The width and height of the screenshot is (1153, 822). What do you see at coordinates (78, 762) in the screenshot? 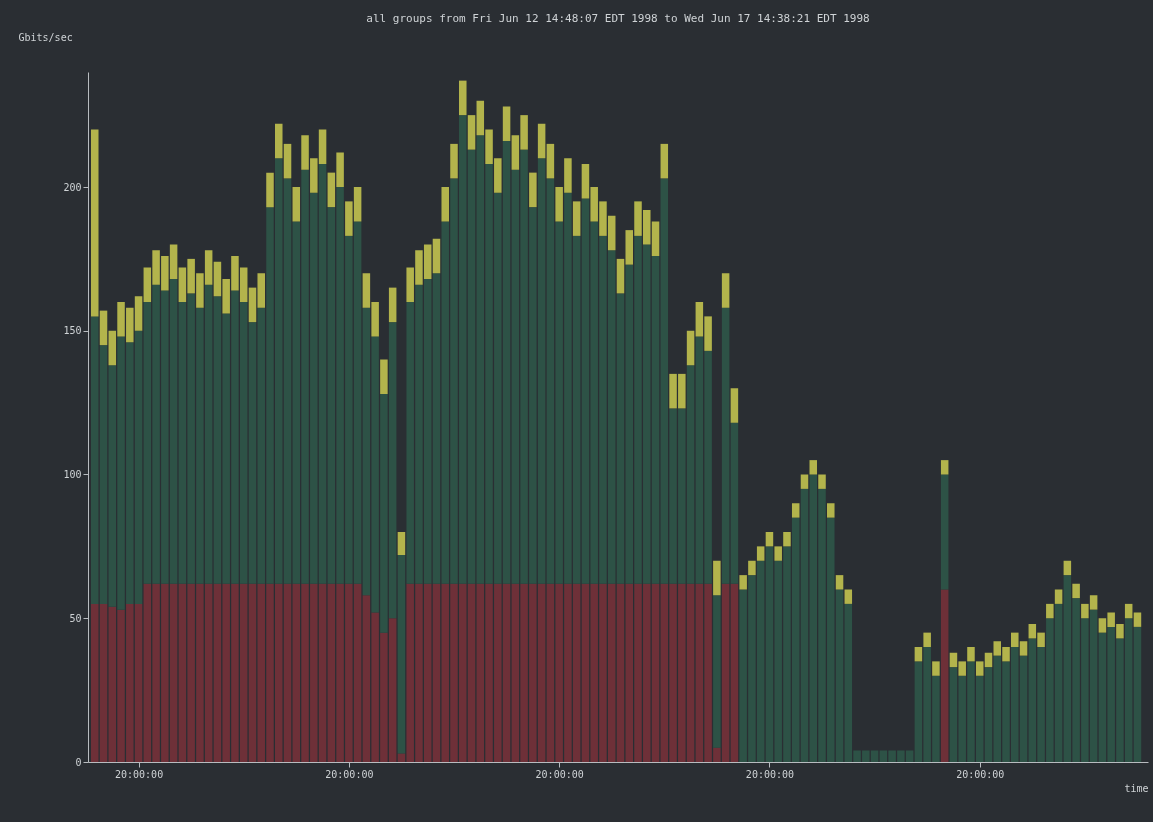
I see `y-tick-label: 0` at bounding box center [78, 762].